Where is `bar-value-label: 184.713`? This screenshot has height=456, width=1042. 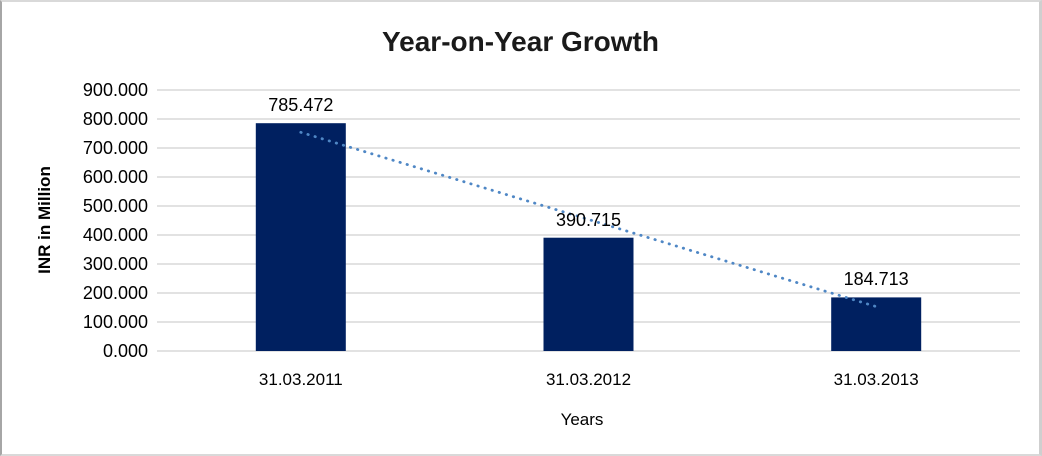 bar-value-label: 184.713 is located at coordinates (876, 279).